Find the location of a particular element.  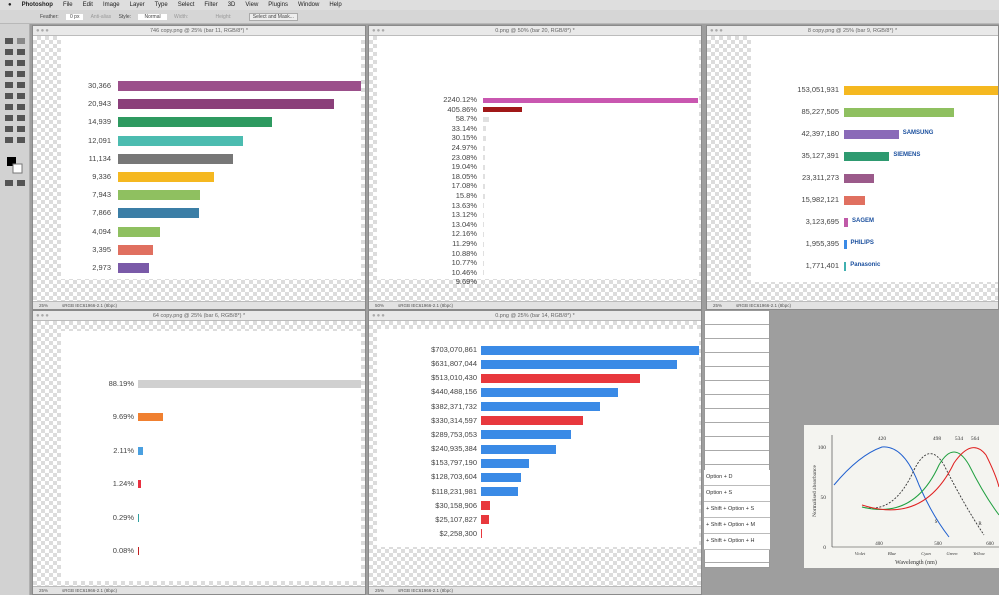

window-controls: ●●● is located at coordinates (379, 316).